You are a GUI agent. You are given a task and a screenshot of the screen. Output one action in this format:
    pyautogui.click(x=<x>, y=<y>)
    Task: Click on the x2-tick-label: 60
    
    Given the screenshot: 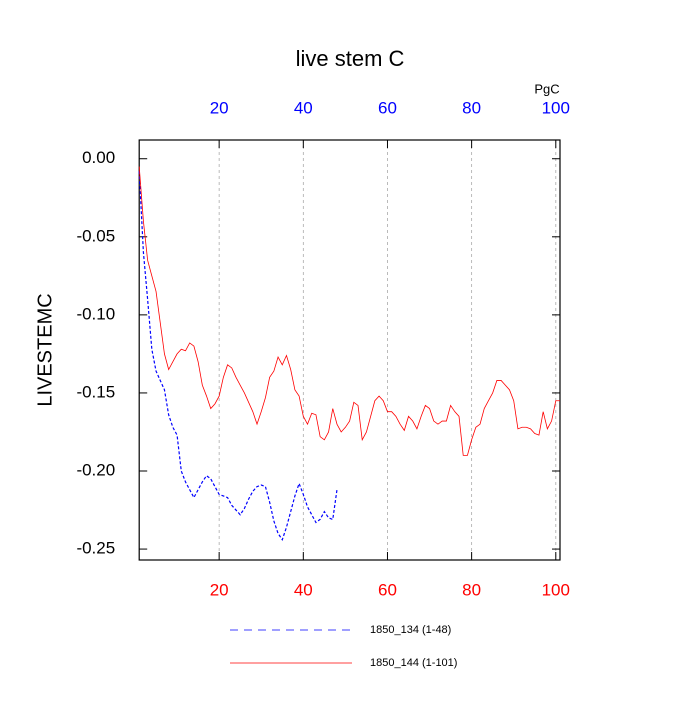 What is the action you would take?
    pyautogui.click(x=387, y=107)
    